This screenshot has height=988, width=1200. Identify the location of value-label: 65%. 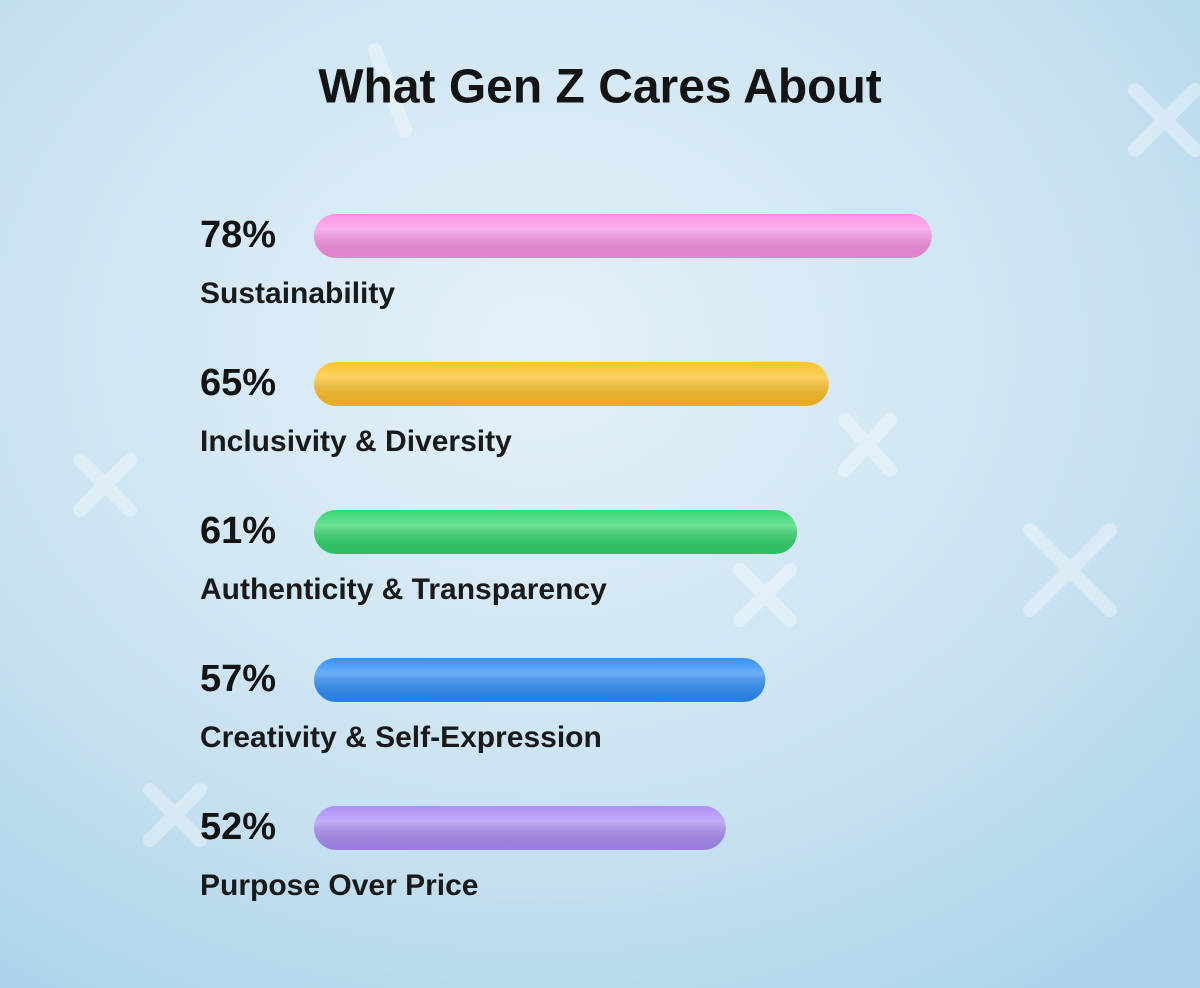
(238, 383).